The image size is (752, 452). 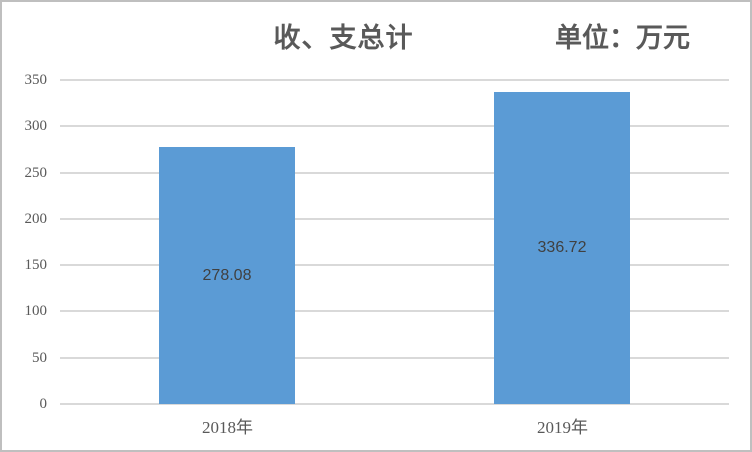 What do you see at coordinates (36, 126) in the screenshot?
I see `y-axis-tick-label: 300` at bounding box center [36, 126].